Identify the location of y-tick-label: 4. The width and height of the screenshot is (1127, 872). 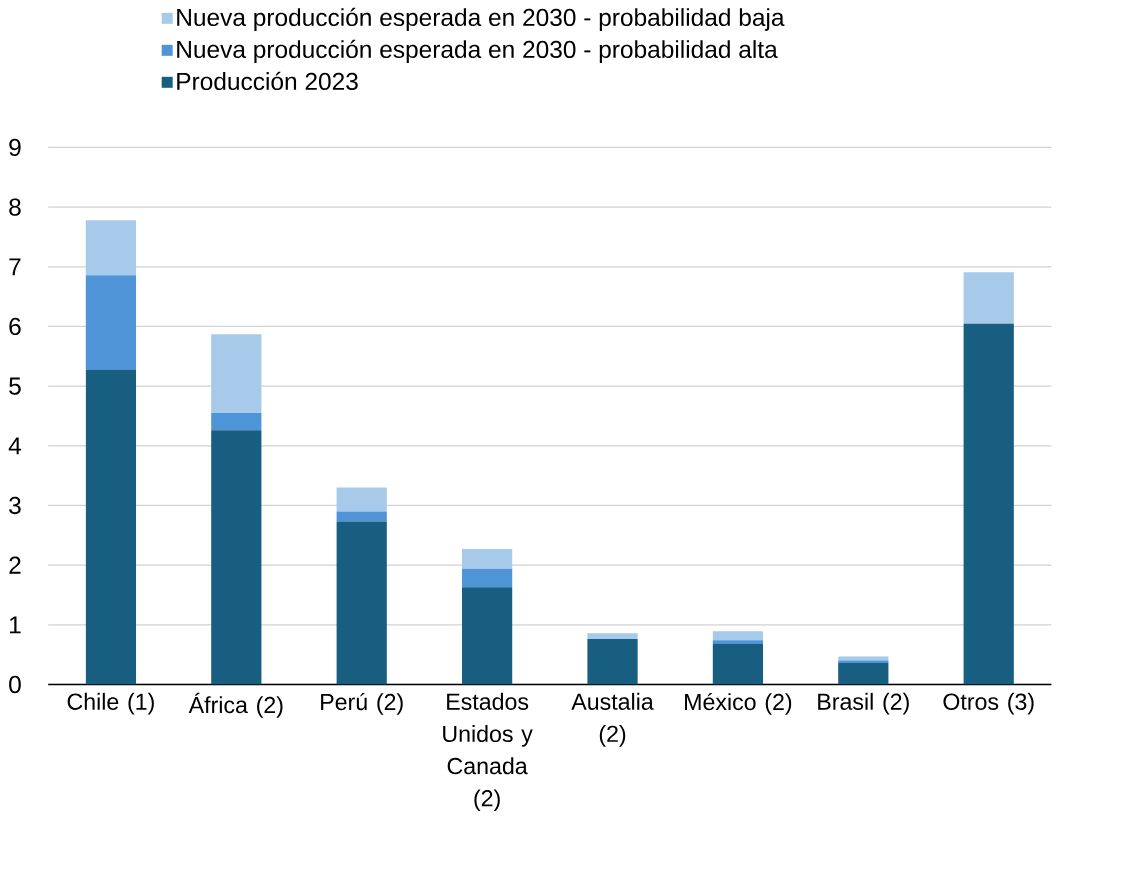
(15, 446).